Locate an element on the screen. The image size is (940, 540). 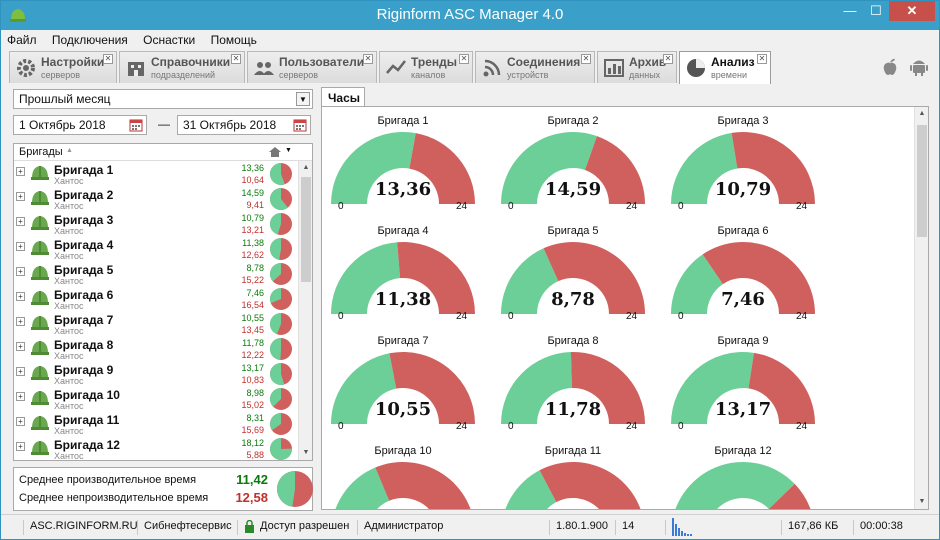
productive-hours: 11,38 is located at coordinates (253, 243).